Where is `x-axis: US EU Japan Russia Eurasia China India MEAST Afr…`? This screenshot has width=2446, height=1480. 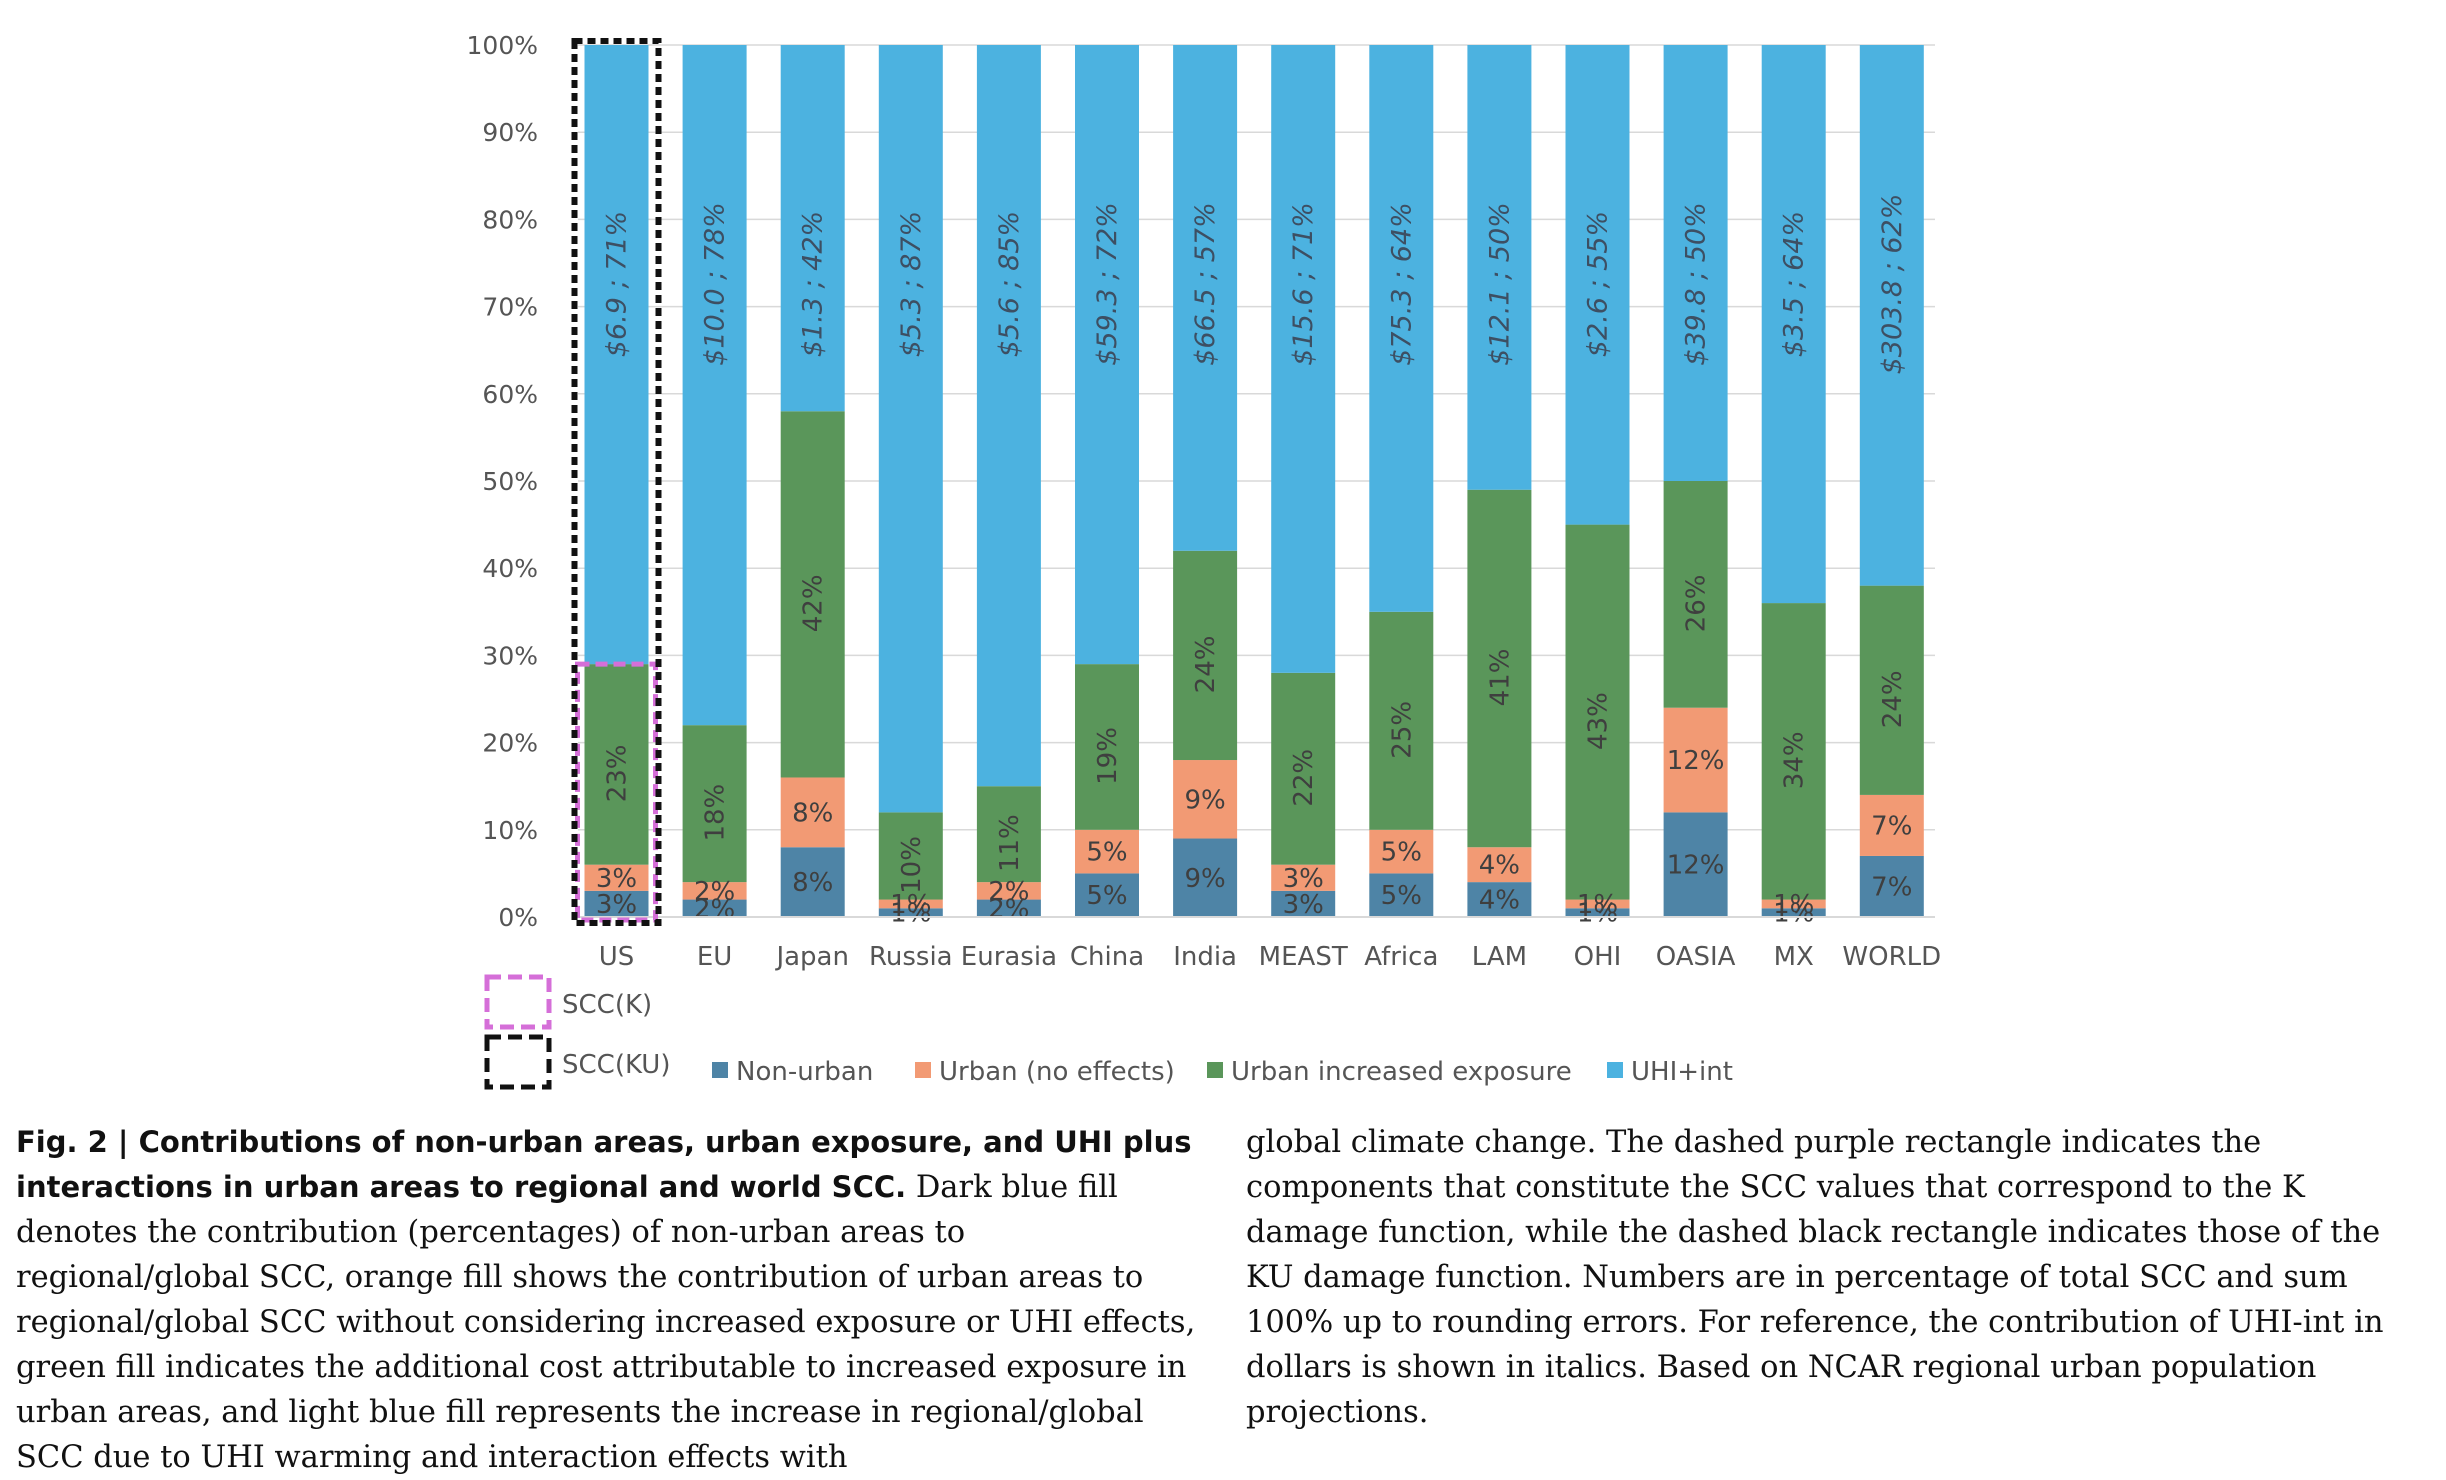
x-axis: US EU Japan Russia Eurasia China India MEAST Afr… is located at coordinates (1259, 944).